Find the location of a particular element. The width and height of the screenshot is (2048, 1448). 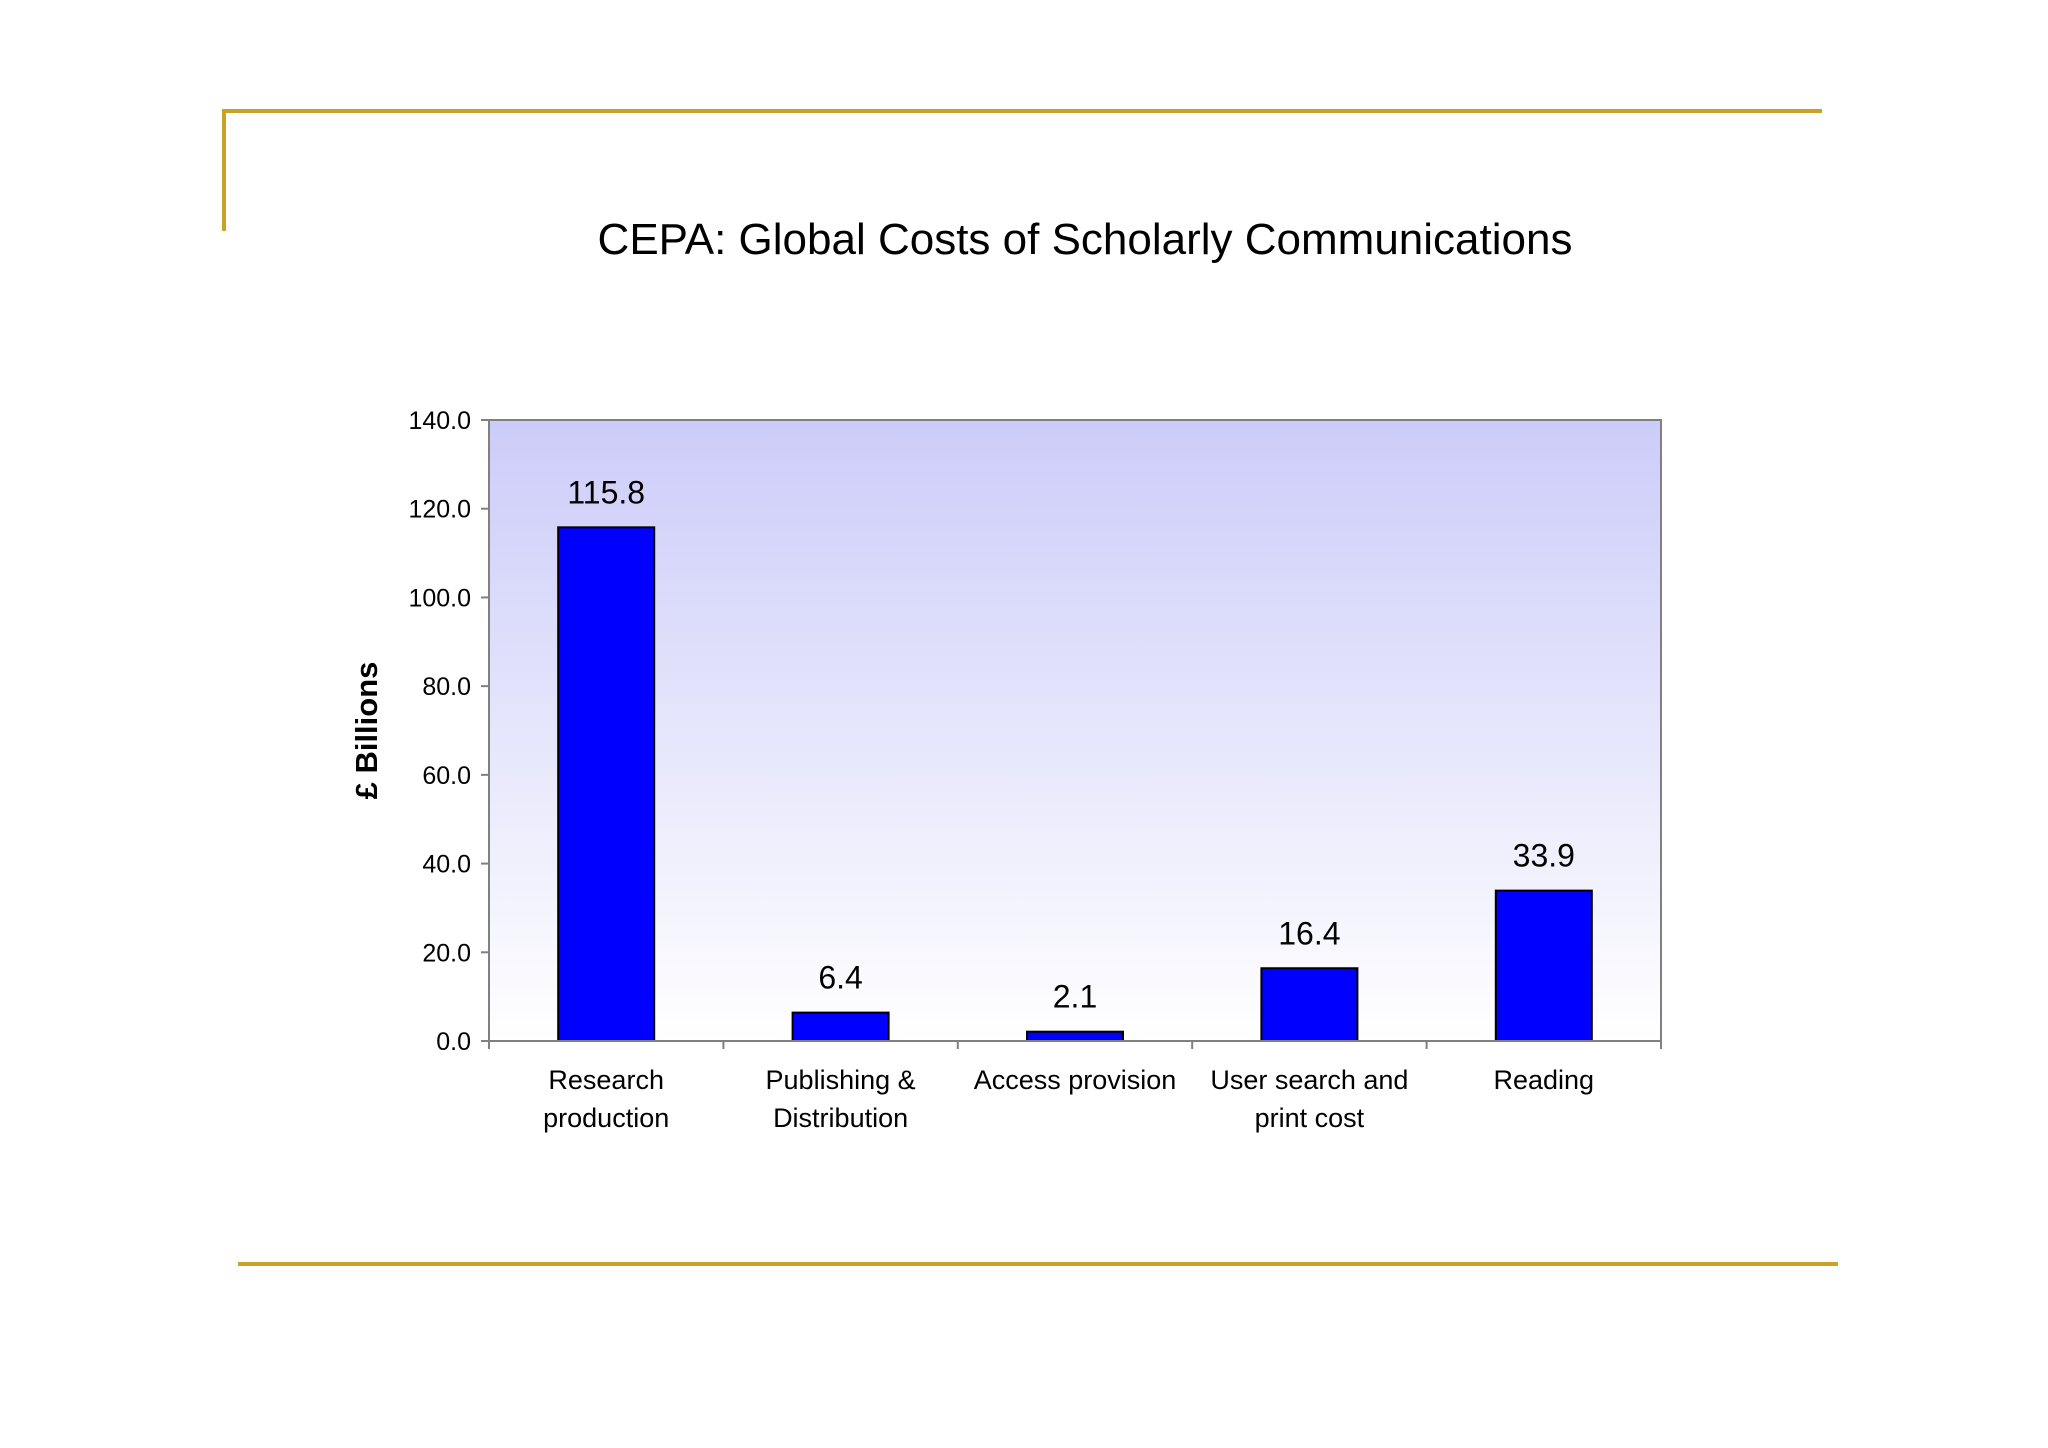

slide-frame-top-rule is located at coordinates (1022, 111).